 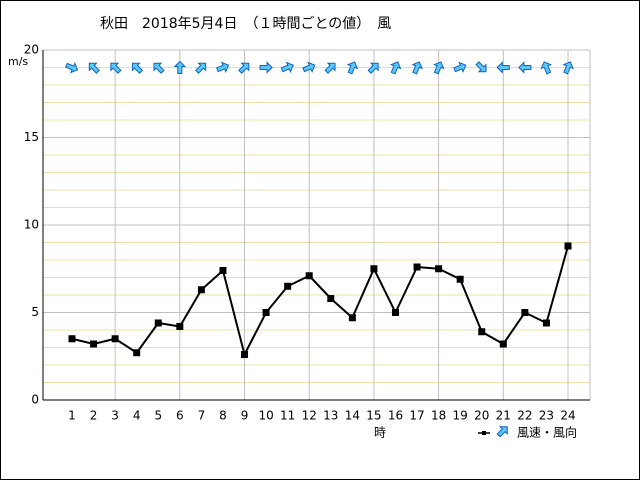 I want to click on y-tick-label: 15, so click(x=31, y=137).